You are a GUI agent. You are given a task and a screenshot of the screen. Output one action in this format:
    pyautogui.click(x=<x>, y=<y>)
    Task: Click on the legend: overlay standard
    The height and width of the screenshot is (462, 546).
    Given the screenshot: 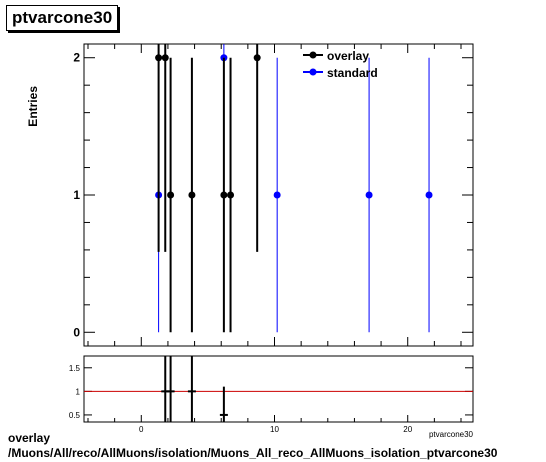 What is the action you would take?
    pyautogui.click(x=340, y=64)
    